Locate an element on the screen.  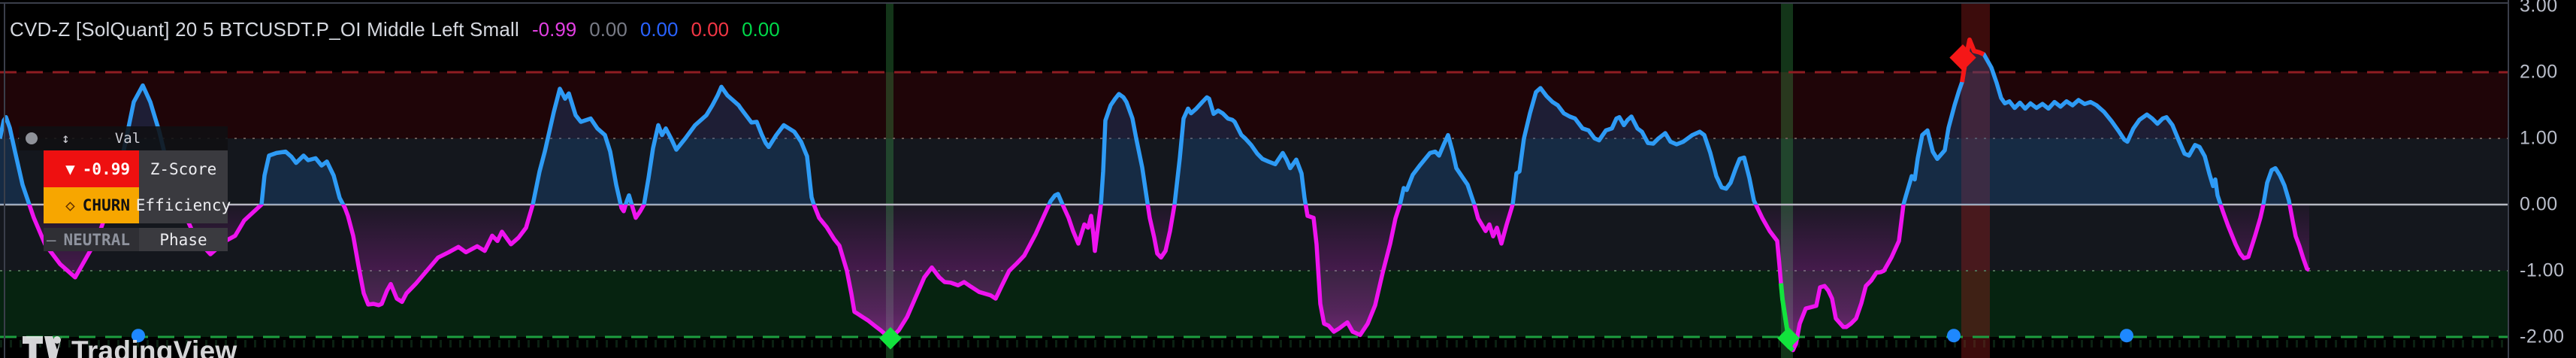
phase-label: Phase is located at coordinates (184, 239).